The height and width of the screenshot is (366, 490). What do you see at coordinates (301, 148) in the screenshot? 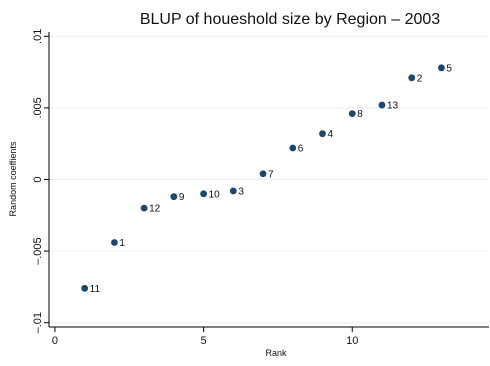
I see `point-label-6: 6` at bounding box center [301, 148].